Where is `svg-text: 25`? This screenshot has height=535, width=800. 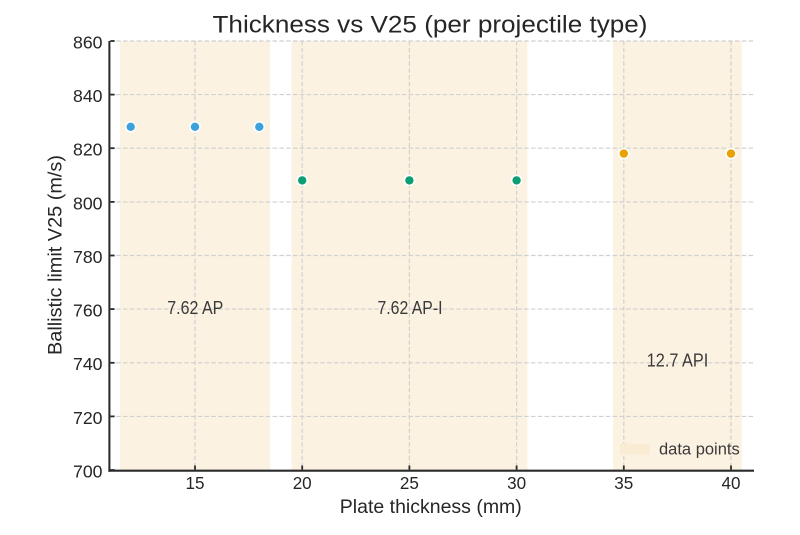
svg-text: 25 is located at coordinates (409, 483).